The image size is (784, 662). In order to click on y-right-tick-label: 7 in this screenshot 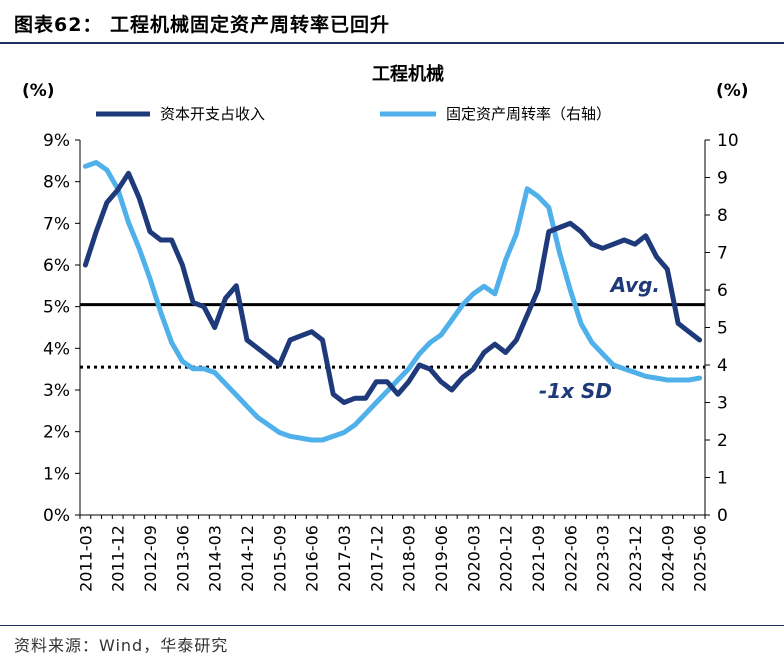, I will do `click(722, 254)`.